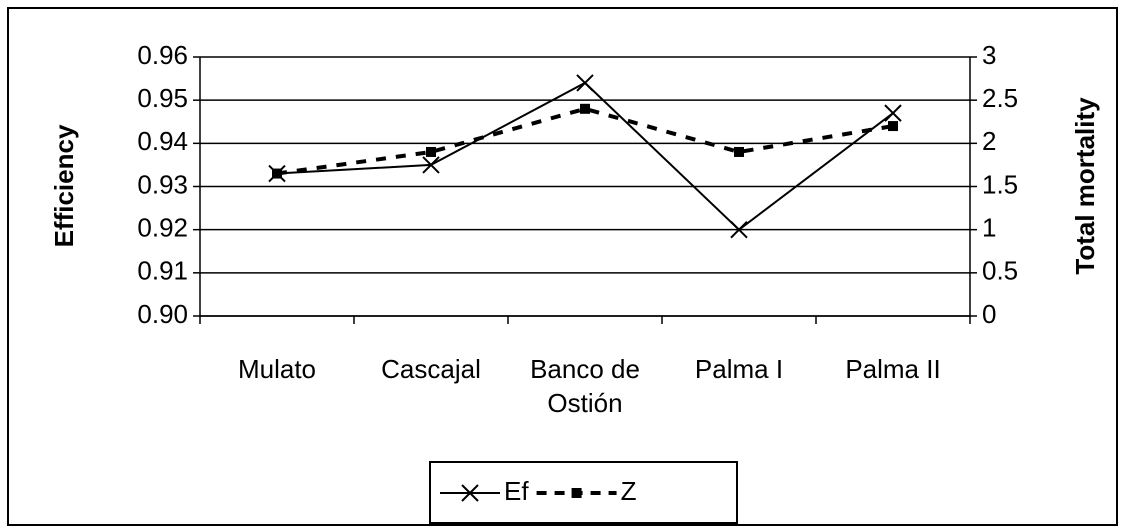 The height and width of the screenshot is (531, 1125). I want to click on legend-label: Z, so click(629, 491).